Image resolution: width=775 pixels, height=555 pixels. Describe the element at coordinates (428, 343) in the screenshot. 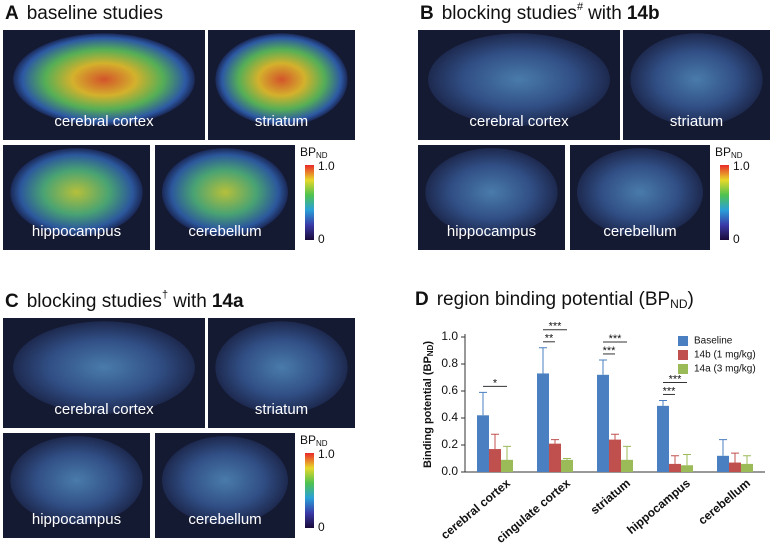

I see `y-axis-label-end: )` at that location.